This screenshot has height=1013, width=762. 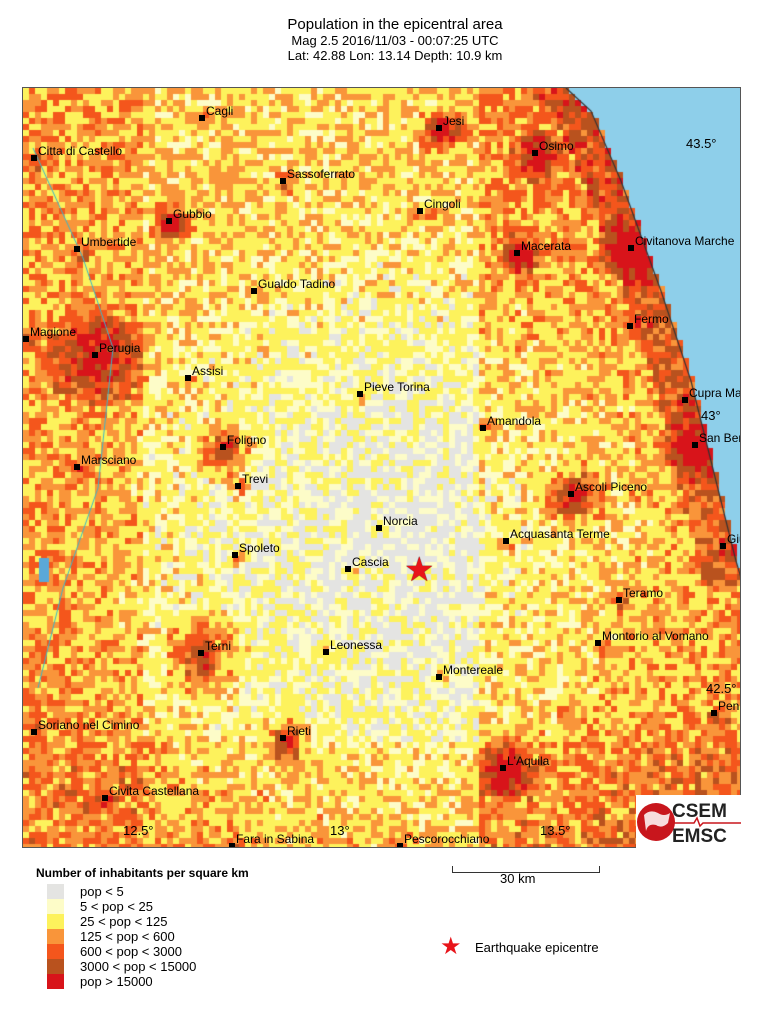 What do you see at coordinates (556, 146) in the screenshot?
I see `town-label: Osimo` at bounding box center [556, 146].